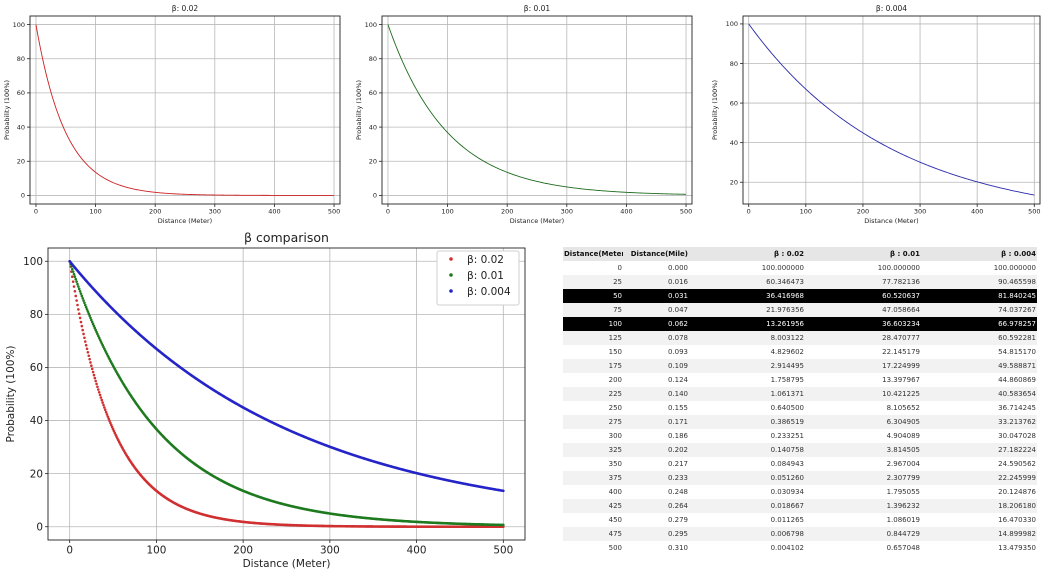  What do you see at coordinates (1034, 212) in the screenshot?
I see `x-tick-label: 500` at bounding box center [1034, 212].